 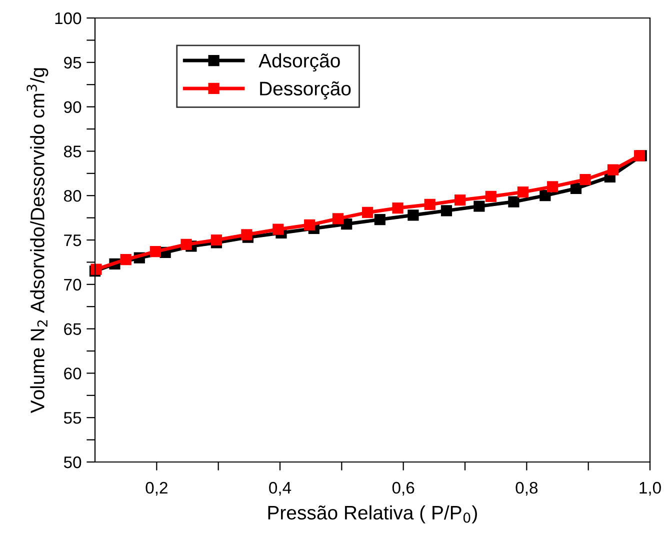 I want to click on y-tick-label: 55, so click(x=73, y=418).